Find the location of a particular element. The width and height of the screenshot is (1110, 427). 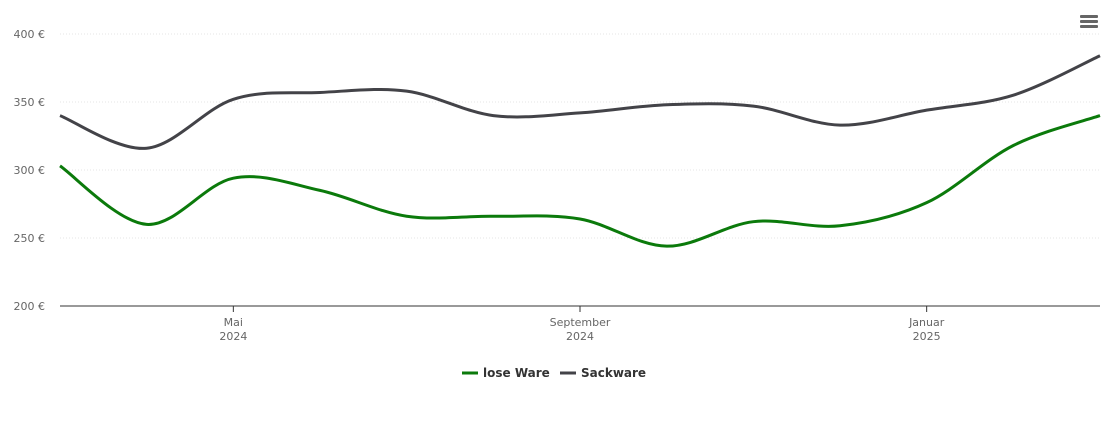

x-tick-label: 2025 is located at coordinates (927, 336).